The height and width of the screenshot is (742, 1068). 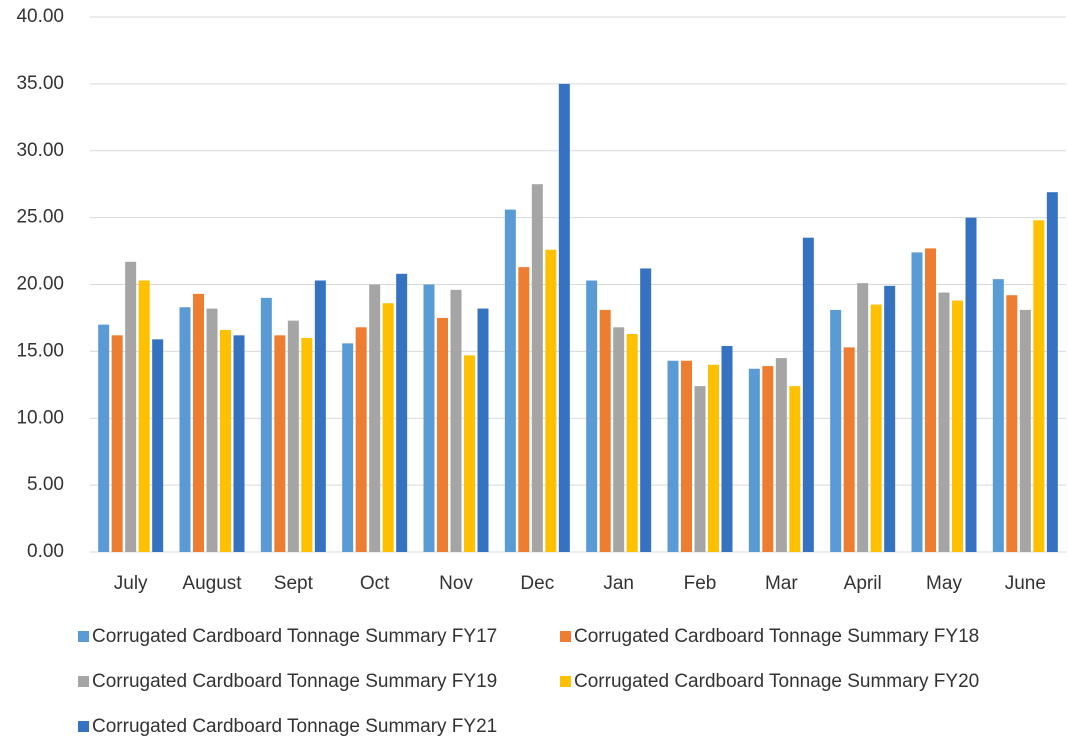 What do you see at coordinates (45, 484) in the screenshot?
I see `y-tick-label: 5.00` at bounding box center [45, 484].